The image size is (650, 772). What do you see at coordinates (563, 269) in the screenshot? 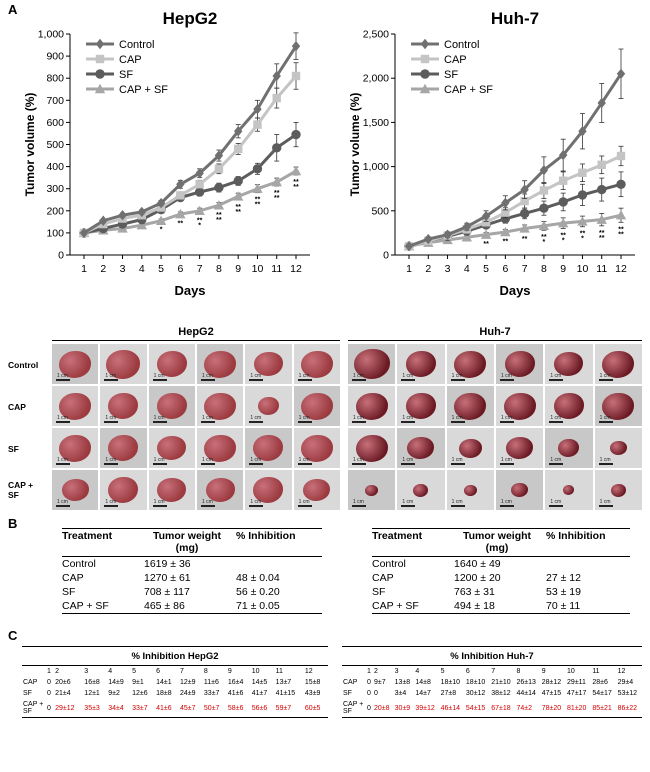
I see `x-tick-label: 9` at bounding box center [563, 269].